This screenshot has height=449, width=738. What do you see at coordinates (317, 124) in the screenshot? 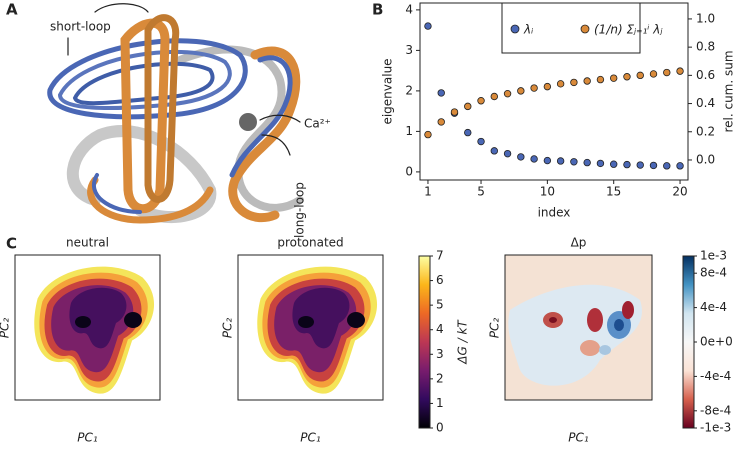
I see `annotation: Ca²⁺` at bounding box center [317, 124].